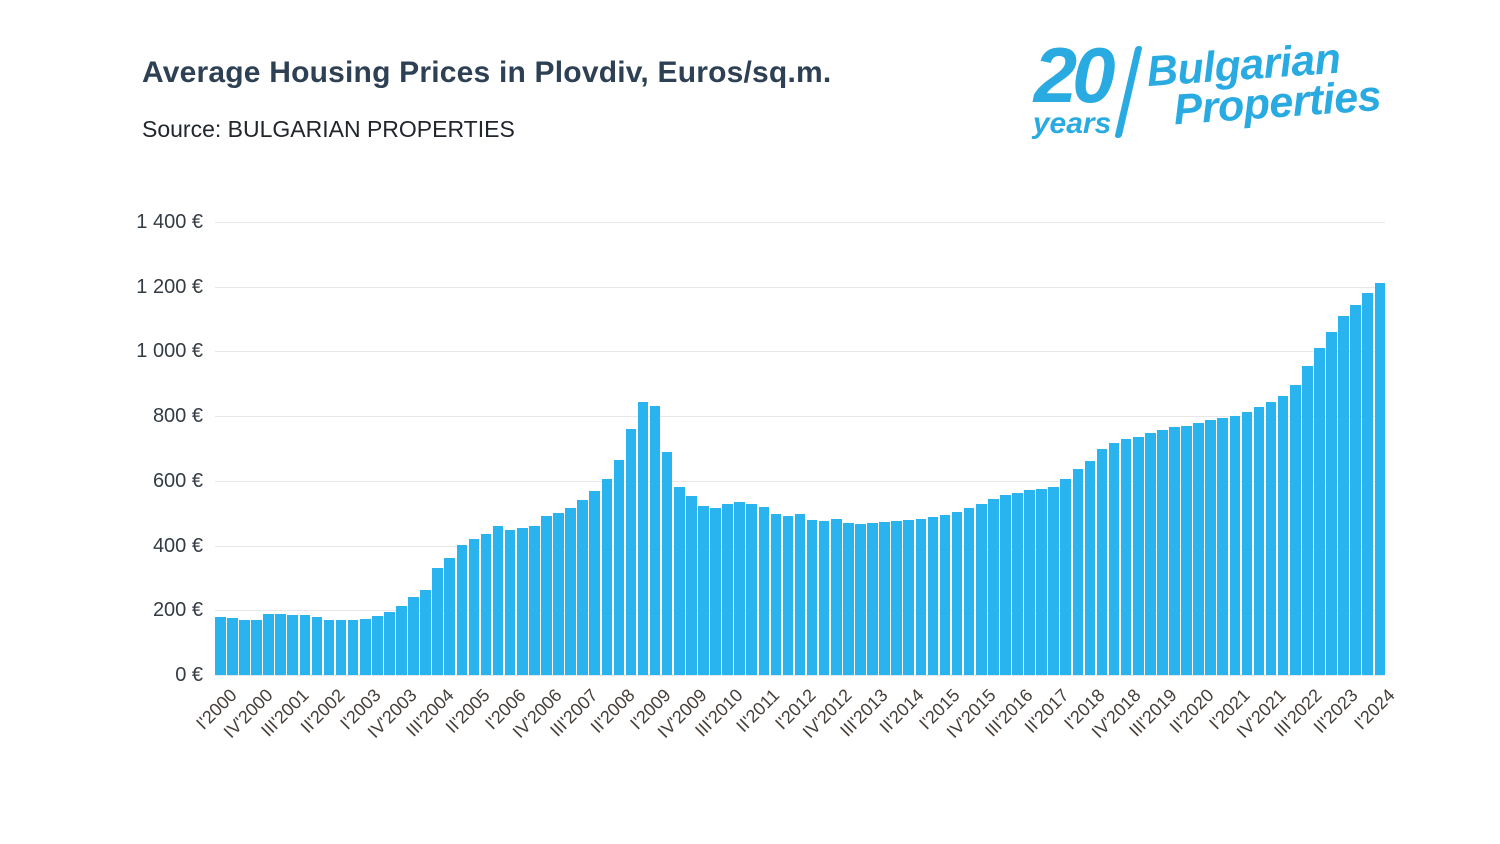 This screenshot has width=1500, height=844. Describe the element at coordinates (177, 545) in the screenshot. I see `y-axis-tick-label: 400 €` at that location.